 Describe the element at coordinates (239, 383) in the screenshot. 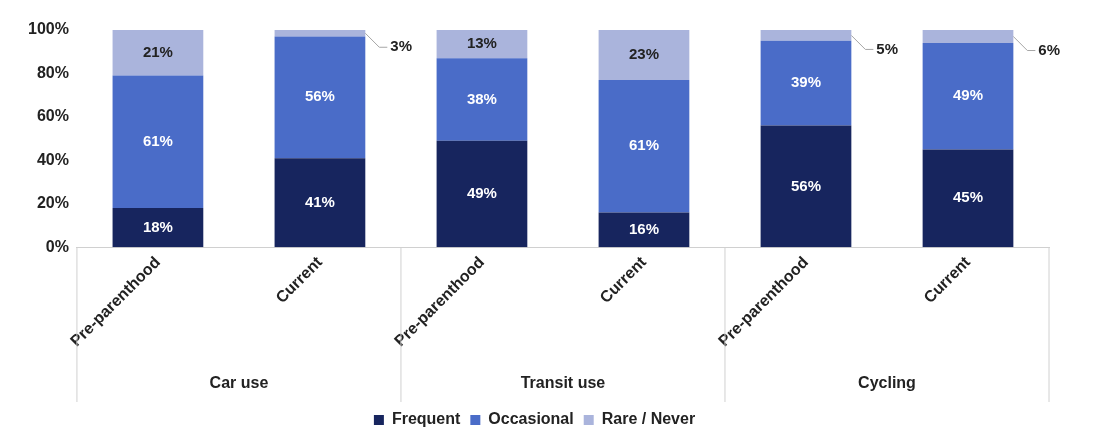

I see `text: Car use` at that location.